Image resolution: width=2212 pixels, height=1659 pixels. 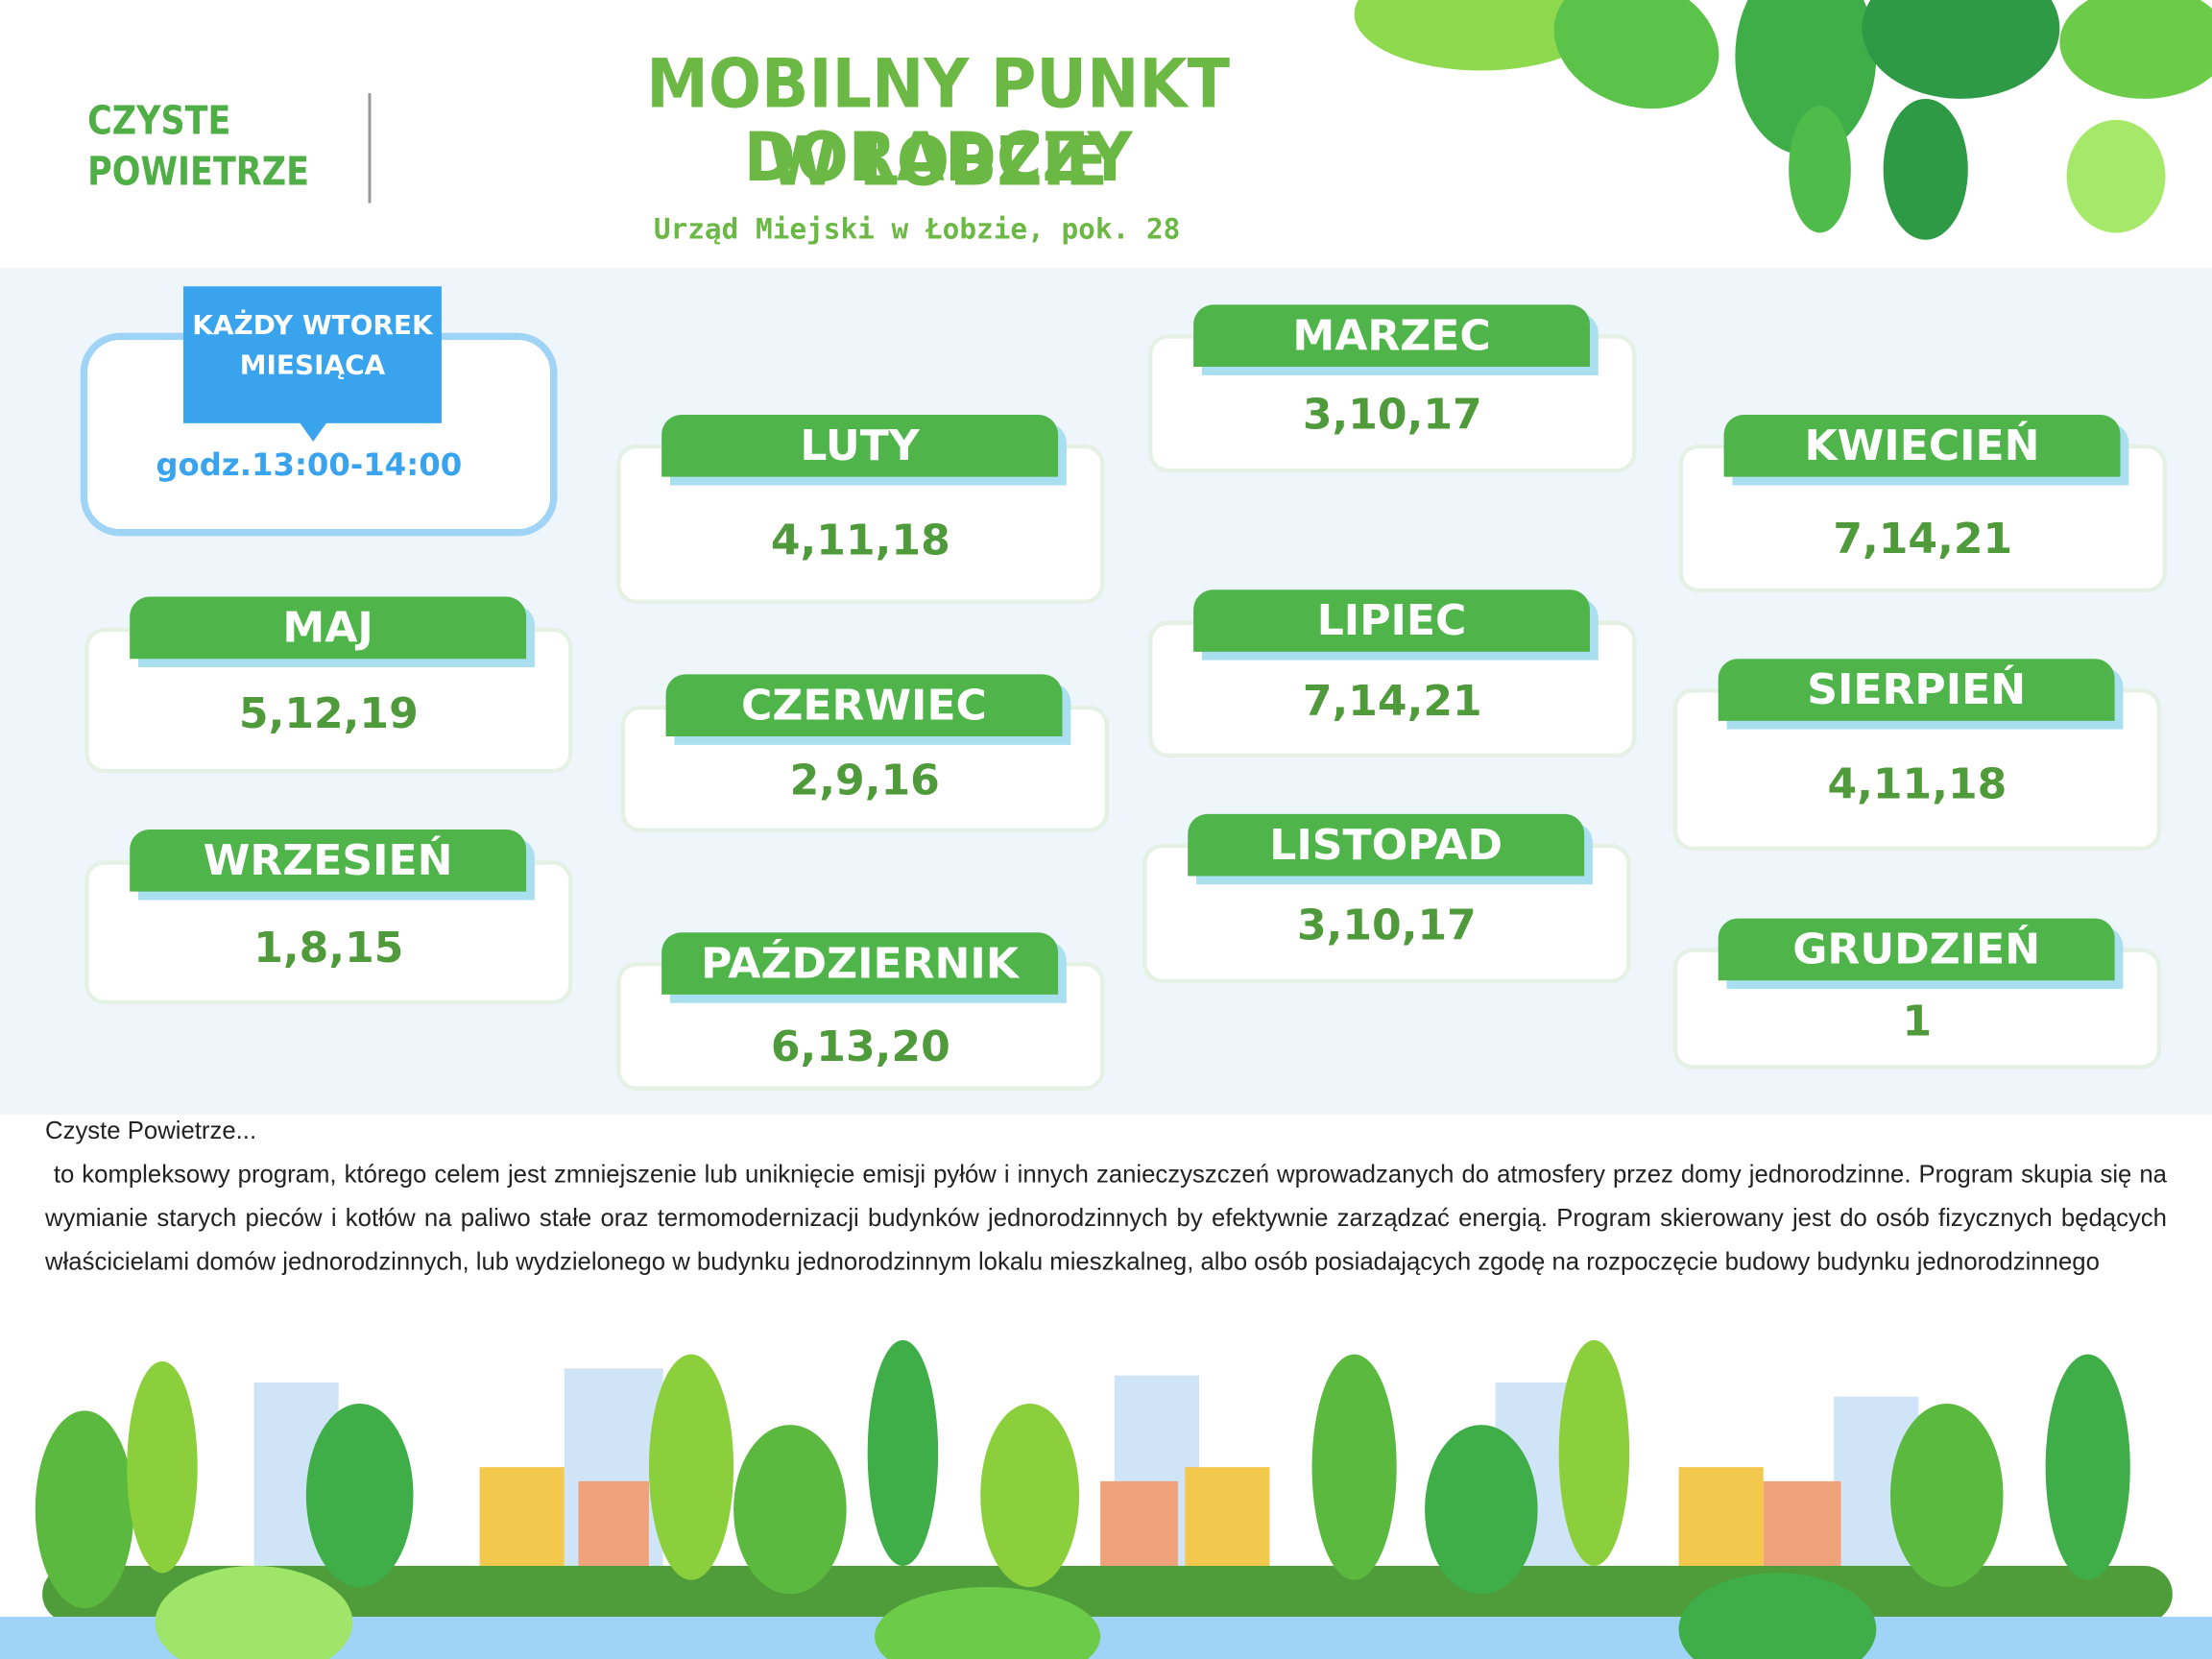 I want to click on month-name: CZERWIEC, so click(x=864, y=705).